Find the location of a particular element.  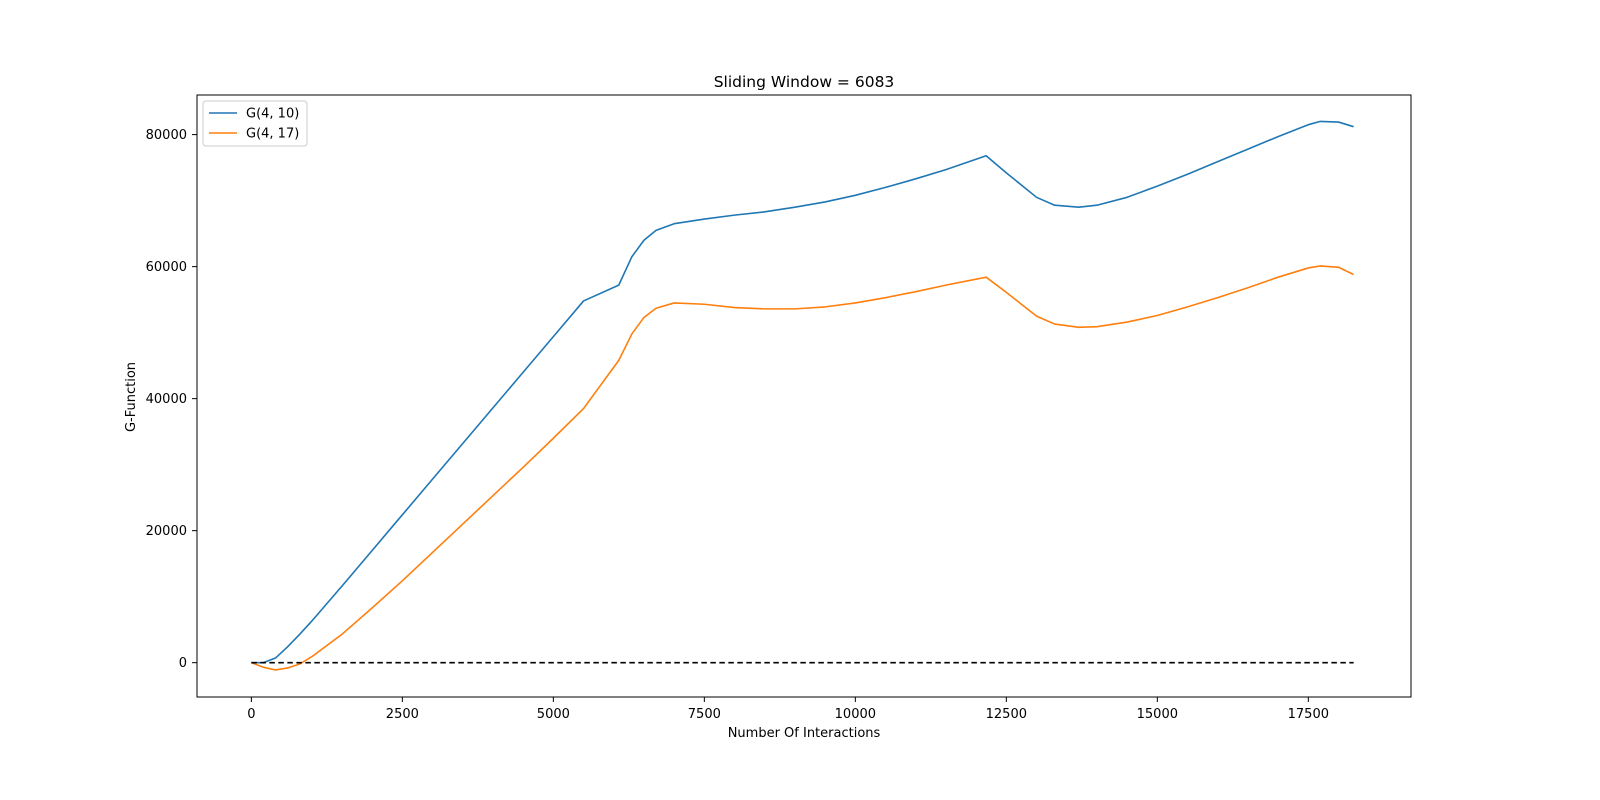

legend-label-1: G(4, 10) is located at coordinates (272, 114).